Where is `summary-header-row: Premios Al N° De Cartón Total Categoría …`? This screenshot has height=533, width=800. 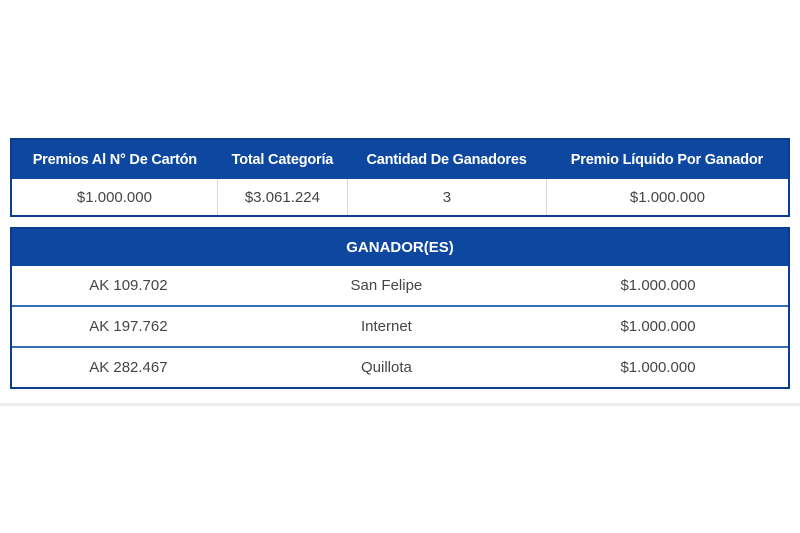
summary-header-row: Premios Al N° De Cartón Total Categoría … is located at coordinates (400, 159).